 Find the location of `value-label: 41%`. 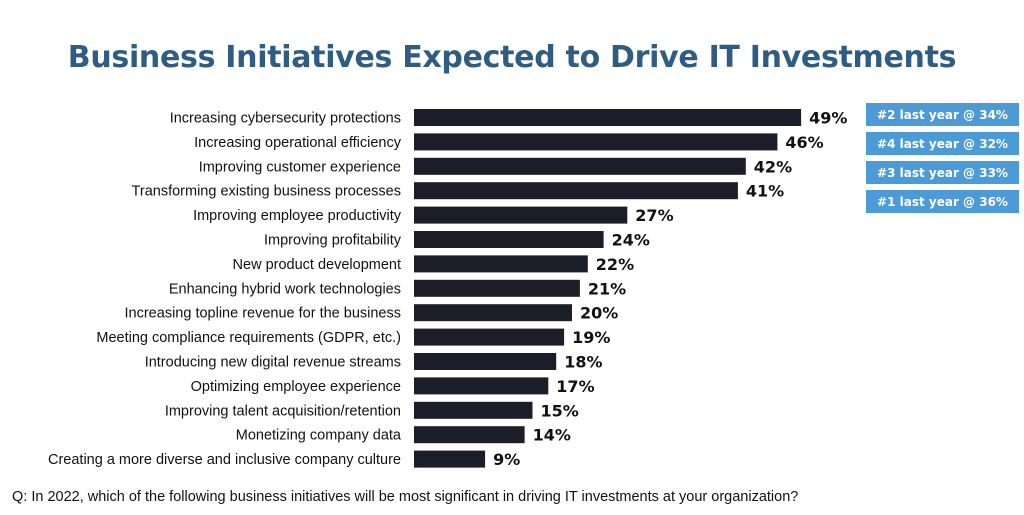

value-label: 41% is located at coordinates (765, 191).